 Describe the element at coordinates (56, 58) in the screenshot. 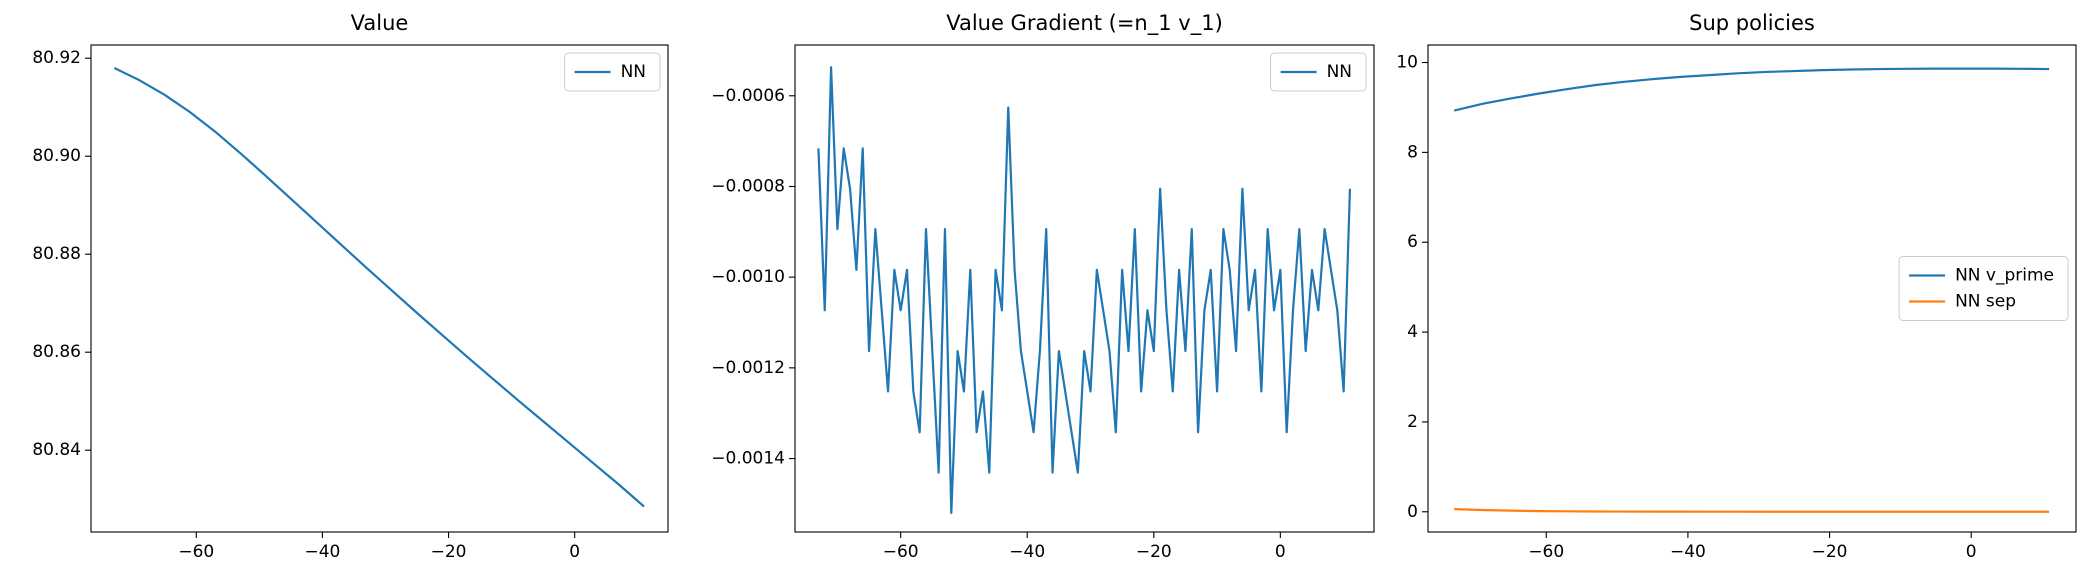

I see `y-tick-label: 80.92` at that location.